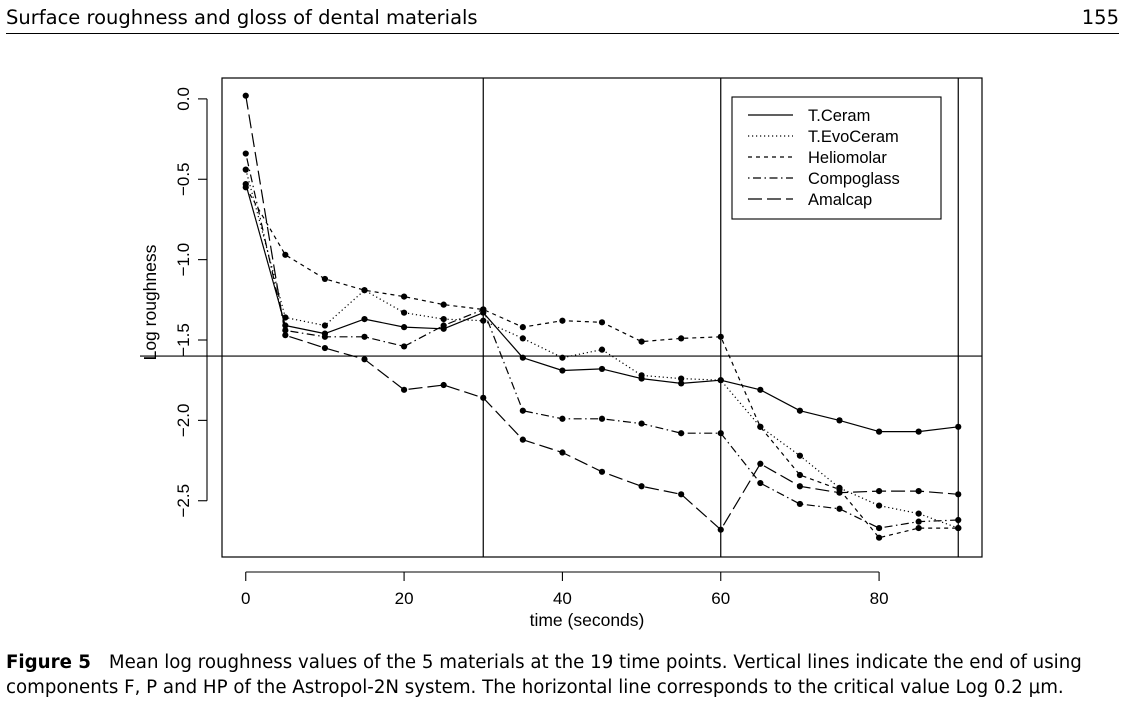 The width and height of the screenshot is (1144, 708). I want to click on y-tick-label: −0.5, so click(183, 179).